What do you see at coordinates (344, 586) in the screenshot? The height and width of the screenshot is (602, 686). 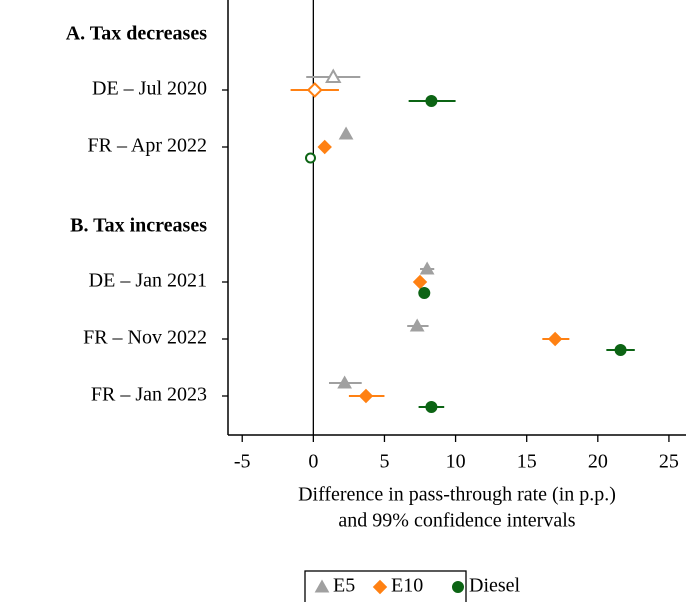 I see `legend-label: E5` at bounding box center [344, 586].